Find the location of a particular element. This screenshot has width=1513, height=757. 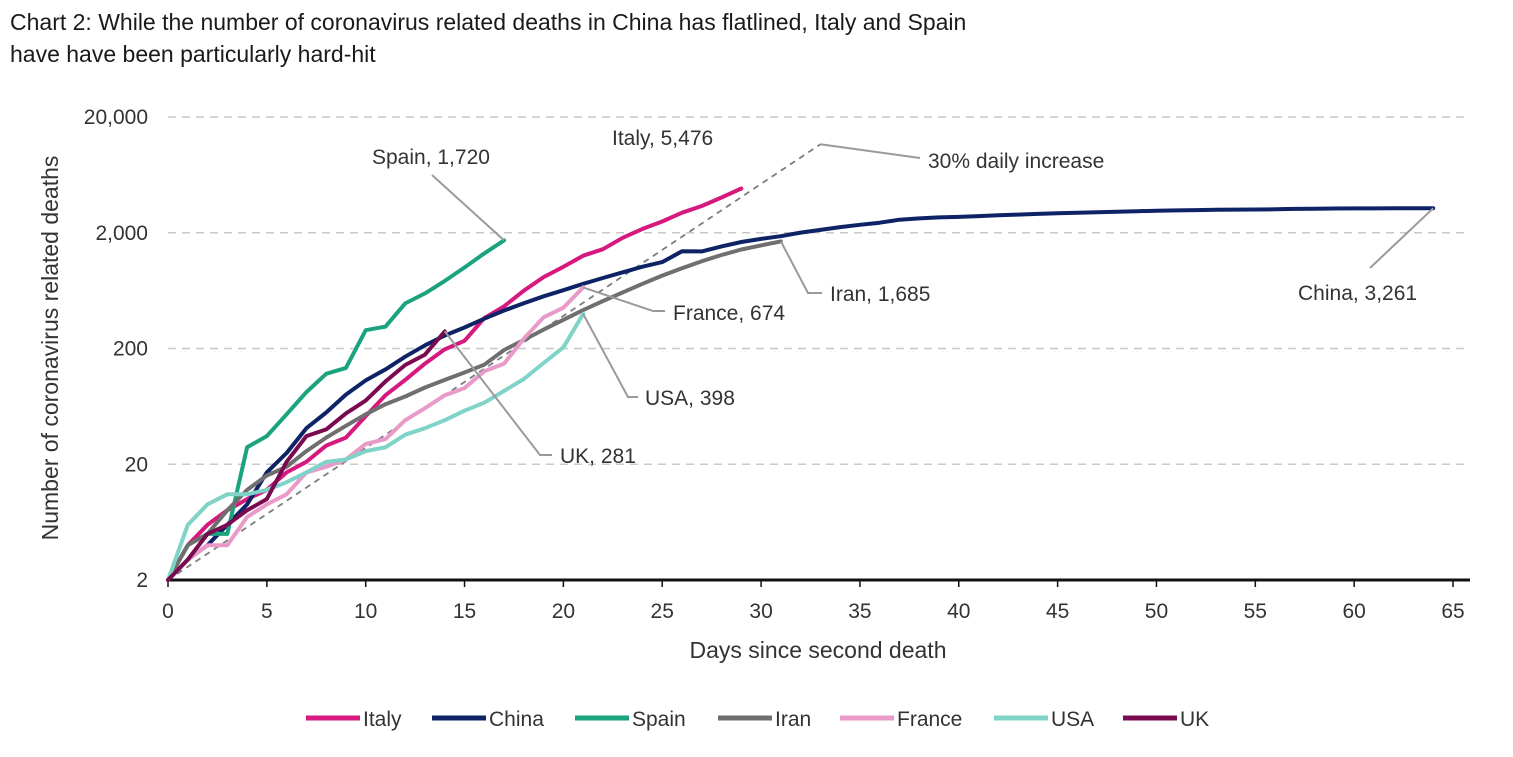

annotation-italy: Italy, 5,476 is located at coordinates (662, 138).